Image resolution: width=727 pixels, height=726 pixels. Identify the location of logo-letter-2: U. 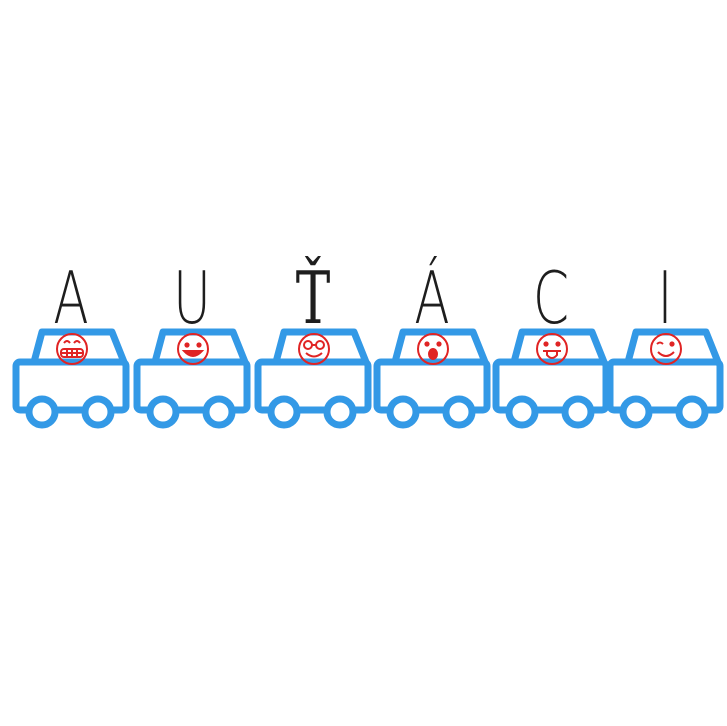
(192, 298).